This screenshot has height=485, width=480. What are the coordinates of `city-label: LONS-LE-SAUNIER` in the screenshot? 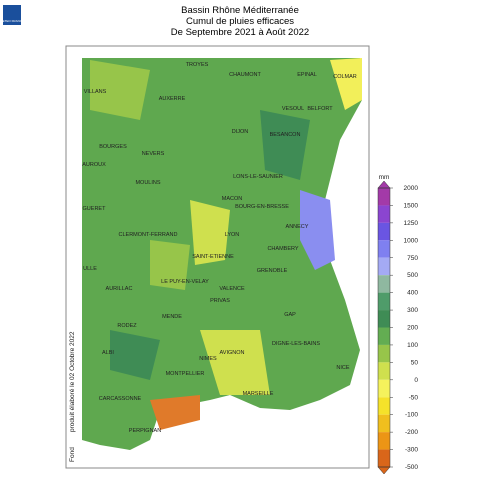 It's located at (258, 177).